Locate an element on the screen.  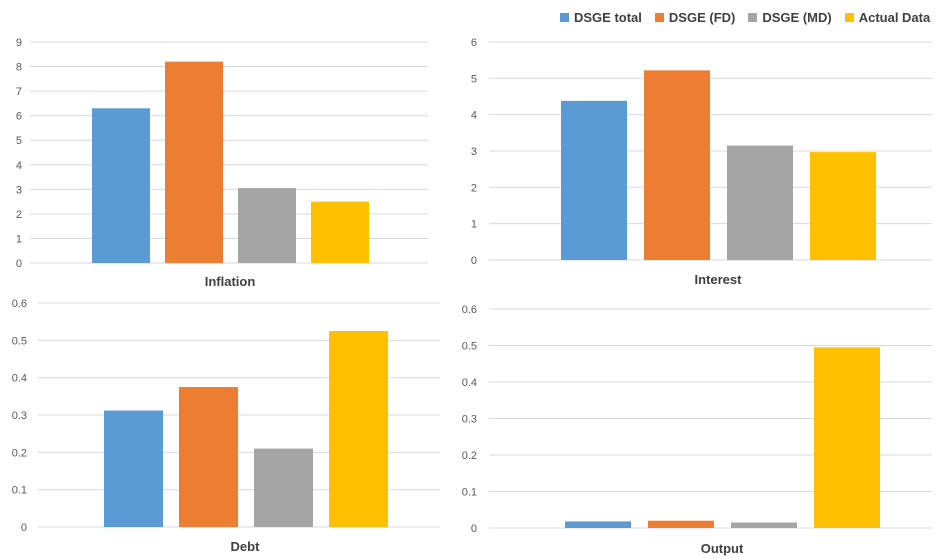
chart-title: Interest is located at coordinates (719, 279).